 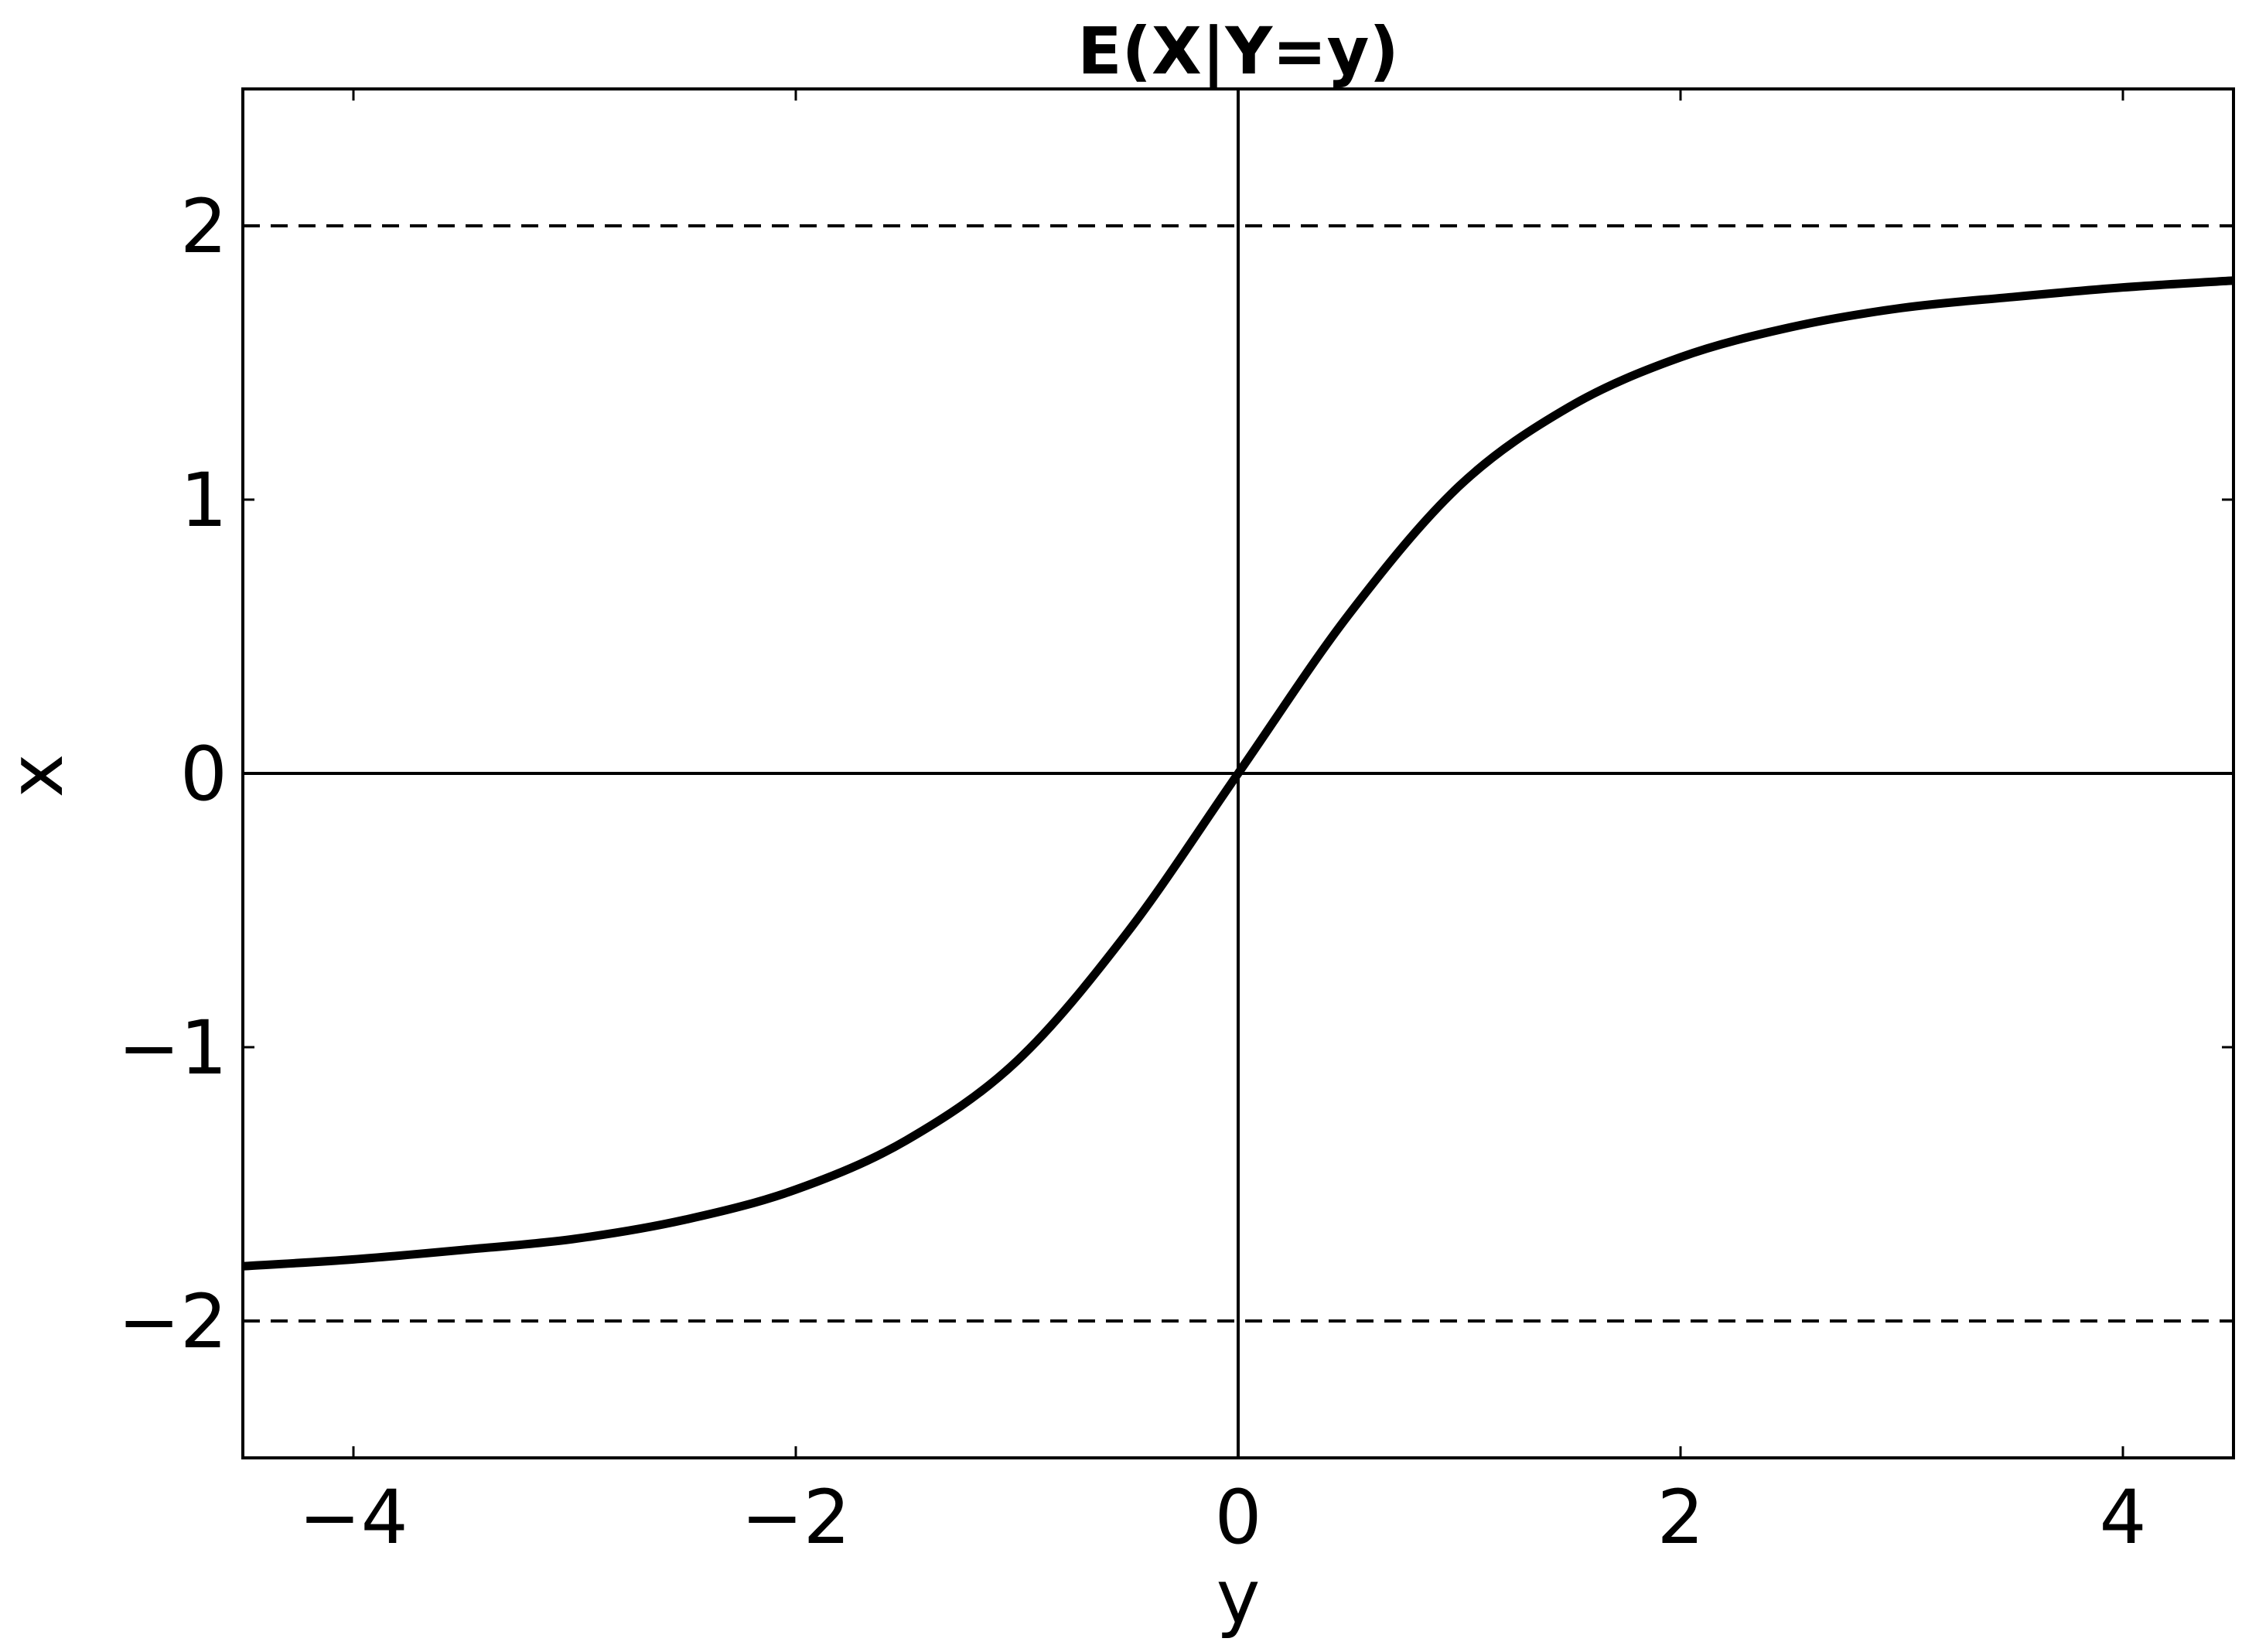 What do you see at coordinates (353, 1517) in the screenshot?
I see `x-tick-label-0: −4` at bounding box center [353, 1517].